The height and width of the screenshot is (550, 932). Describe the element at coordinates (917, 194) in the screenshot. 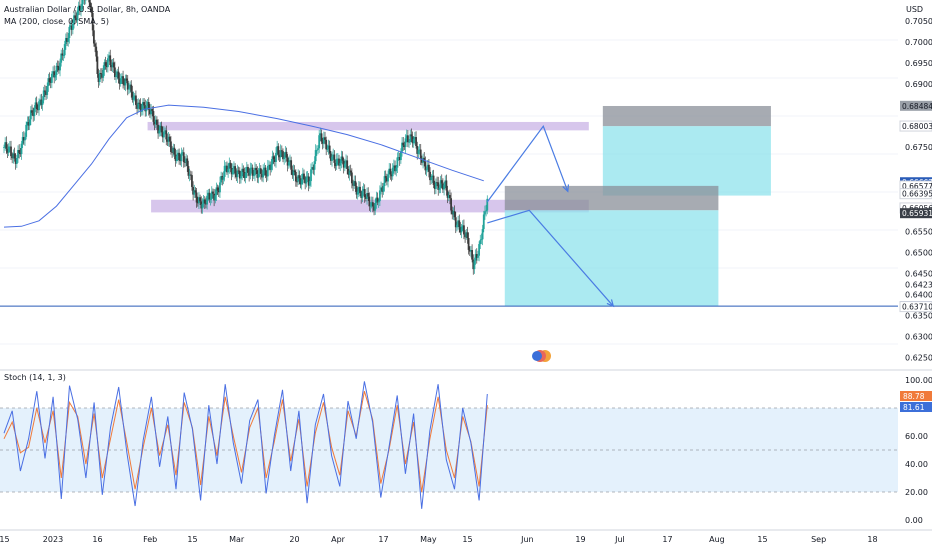

I see `price-label-value: 0.66395` at that location.